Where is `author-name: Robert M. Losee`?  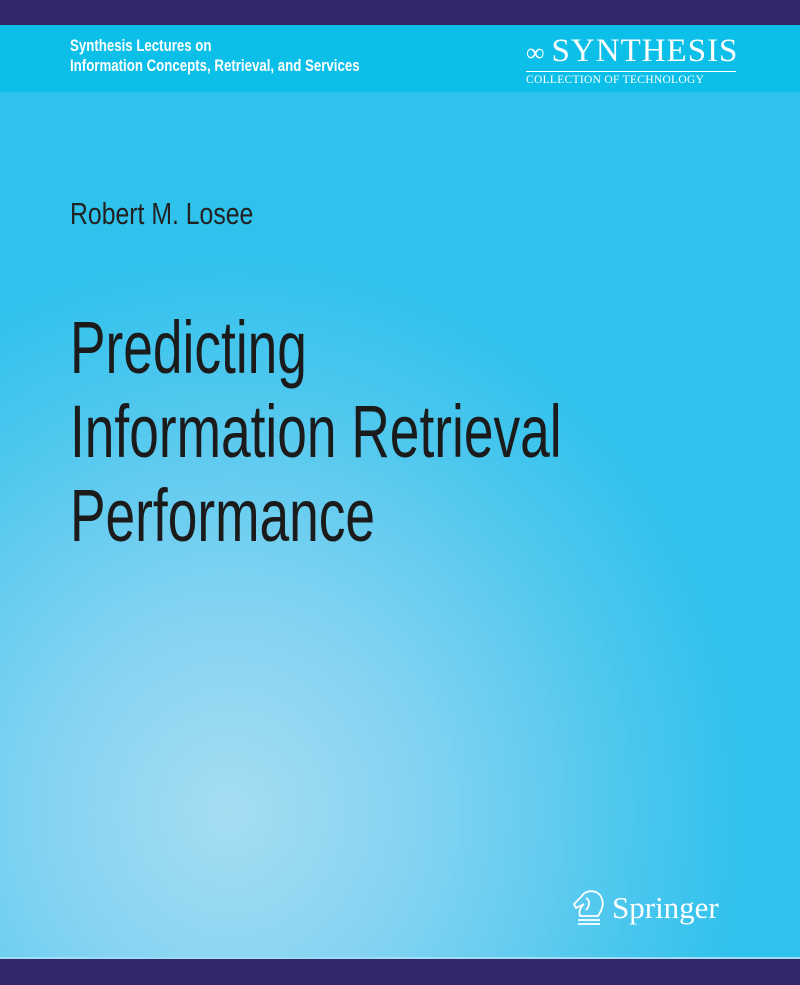 author-name: Robert M. Losee is located at coordinates (162, 213).